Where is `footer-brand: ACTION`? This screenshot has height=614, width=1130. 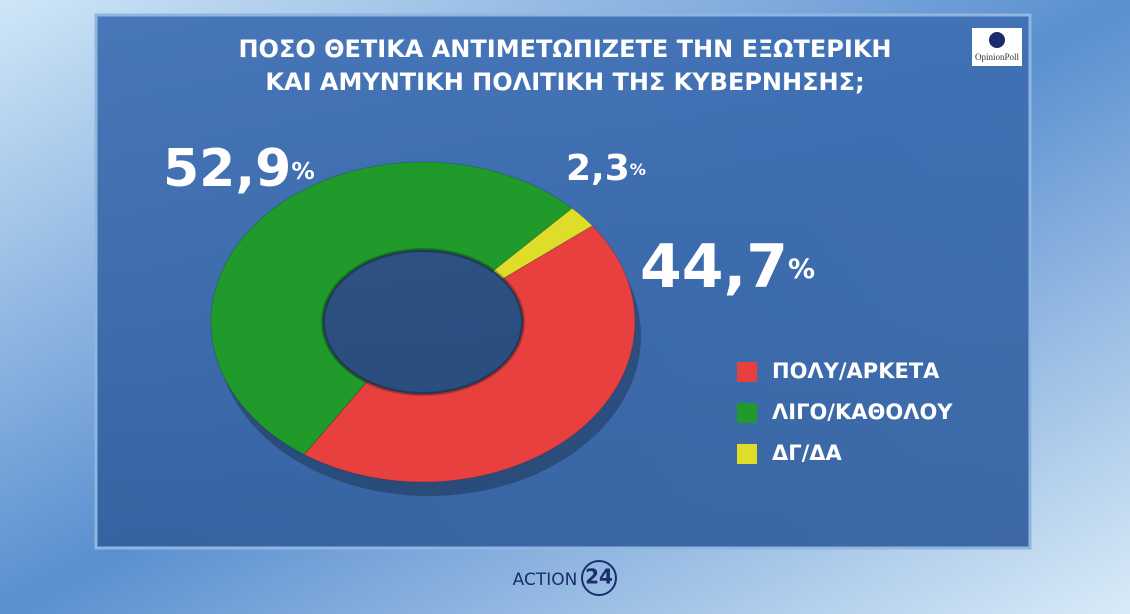
footer-brand: ACTION is located at coordinates (545, 580).